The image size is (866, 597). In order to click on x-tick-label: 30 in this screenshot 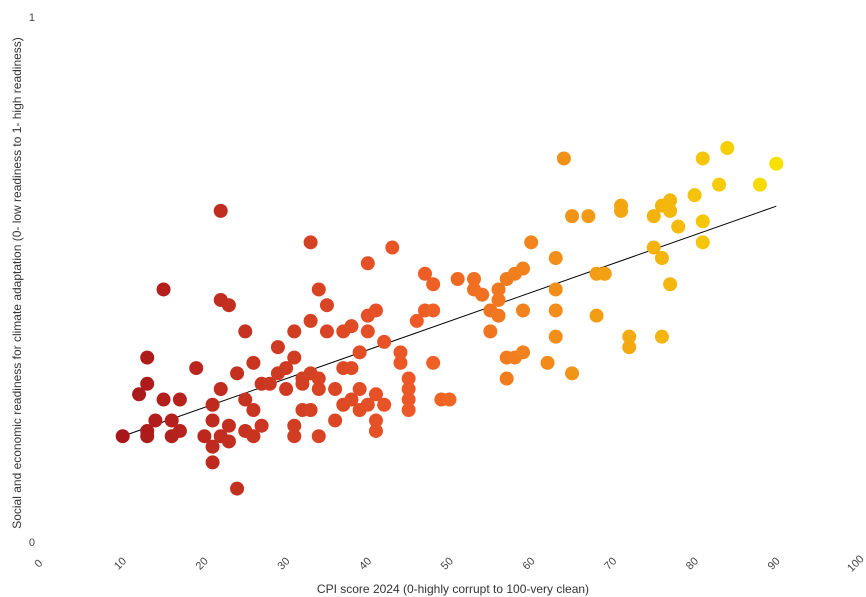, I will do `click(283, 563)`.